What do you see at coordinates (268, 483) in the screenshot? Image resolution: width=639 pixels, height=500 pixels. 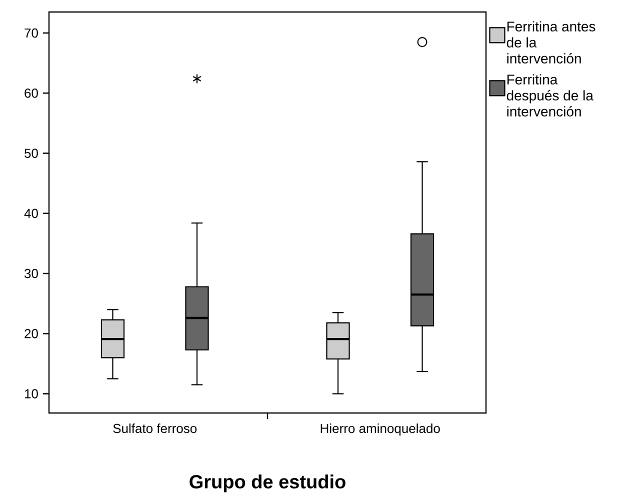 I see `x-axis-title: Grupo de estudio` at bounding box center [268, 483].